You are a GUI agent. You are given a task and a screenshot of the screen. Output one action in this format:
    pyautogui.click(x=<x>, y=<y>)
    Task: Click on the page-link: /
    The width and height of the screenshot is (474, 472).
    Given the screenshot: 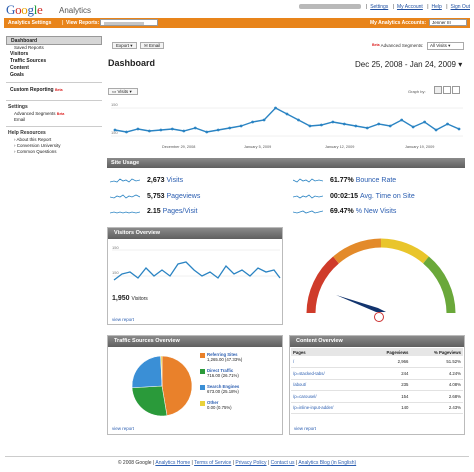 What is the action you would take?
    pyautogui.click(x=329, y=362)
    